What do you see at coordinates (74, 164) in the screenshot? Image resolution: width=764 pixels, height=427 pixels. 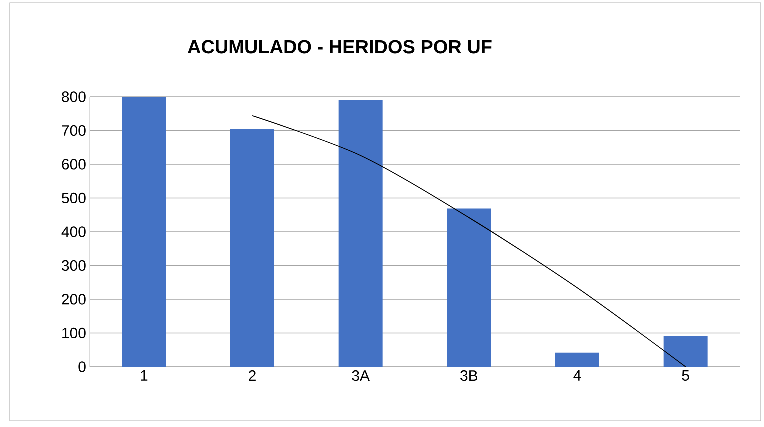 I see `y-tick-label: 600` at bounding box center [74, 164].